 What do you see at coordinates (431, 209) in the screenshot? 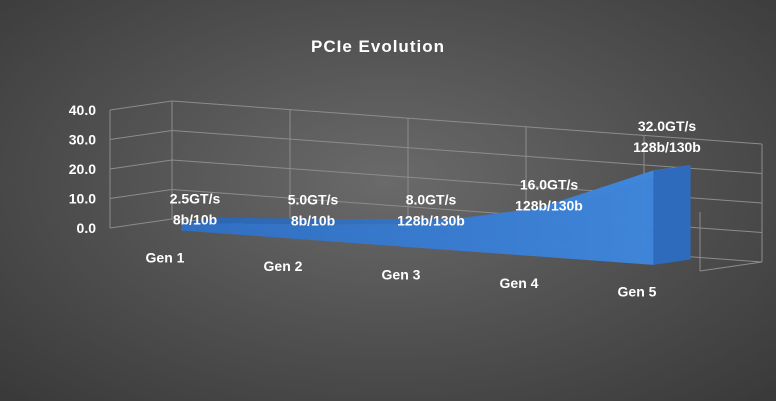
I see `data-label: 8.0GT/s 128b/130b` at bounding box center [431, 209].